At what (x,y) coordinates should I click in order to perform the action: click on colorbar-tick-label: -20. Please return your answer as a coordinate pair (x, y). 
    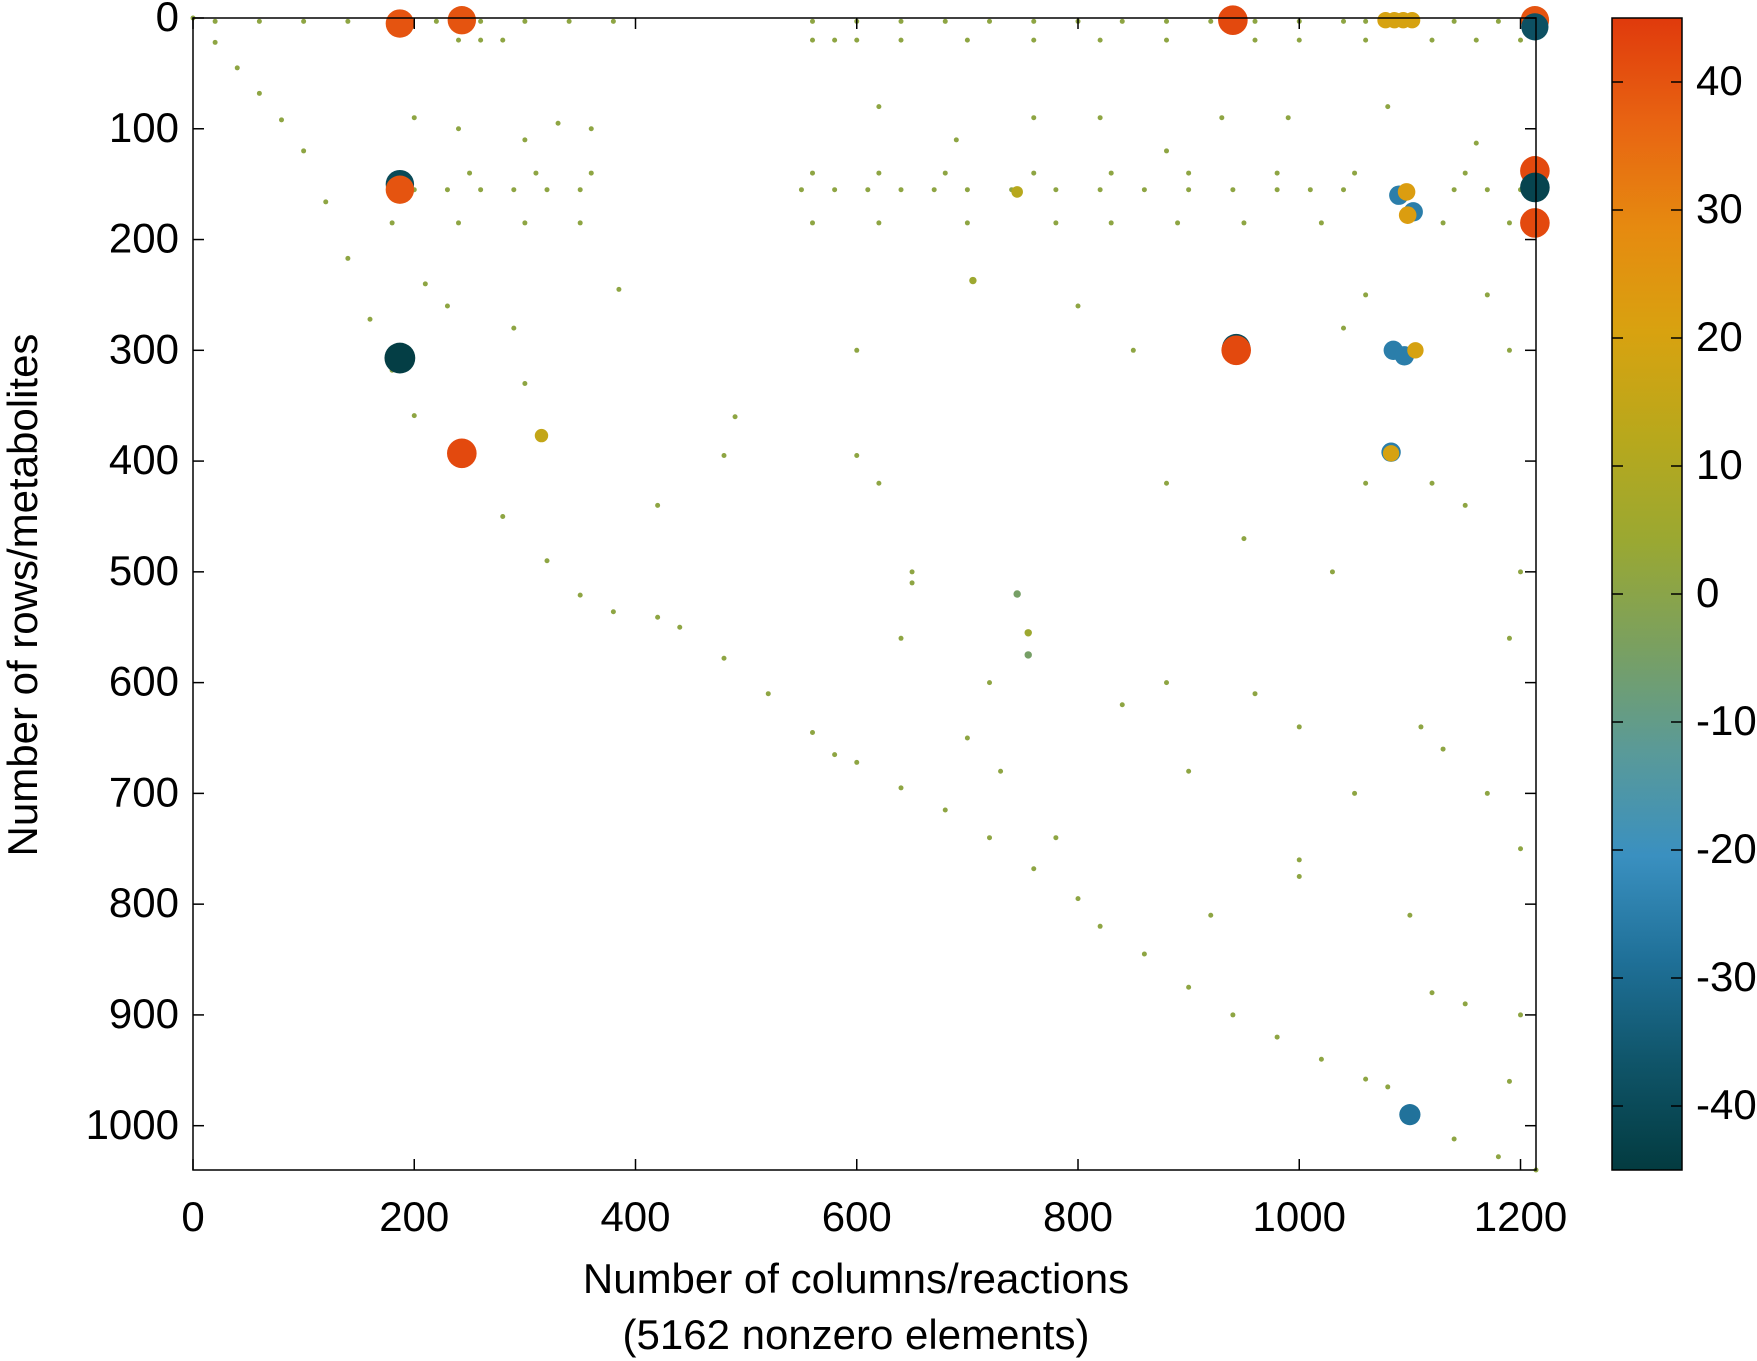
    Looking at the image, I should click on (1726, 848).